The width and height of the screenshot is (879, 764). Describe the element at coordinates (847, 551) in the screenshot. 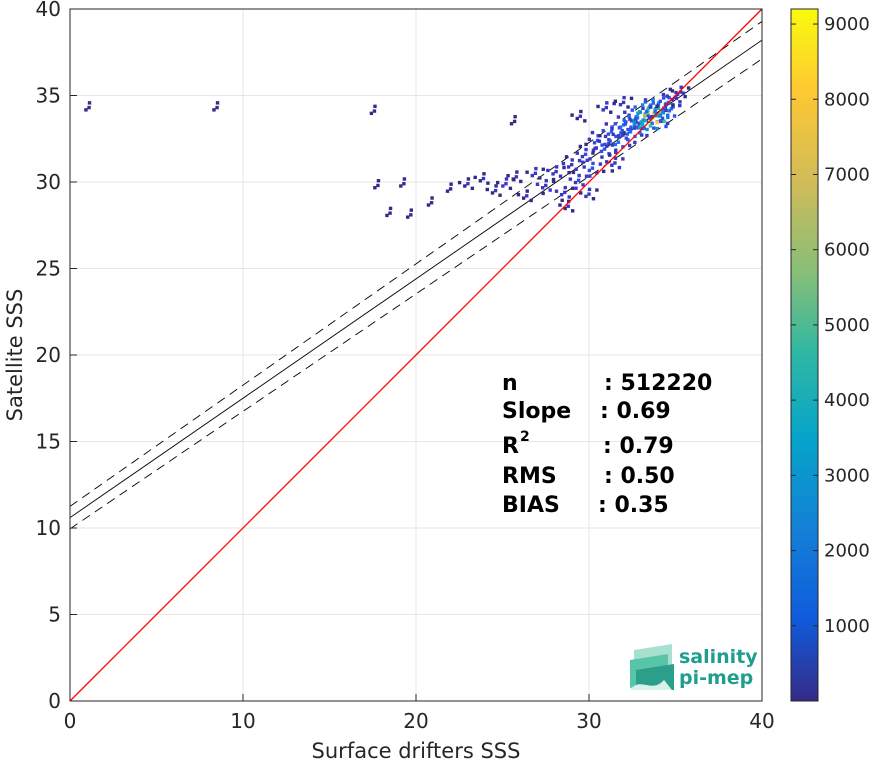

I see `colorbar-tick-label: 2000` at that location.